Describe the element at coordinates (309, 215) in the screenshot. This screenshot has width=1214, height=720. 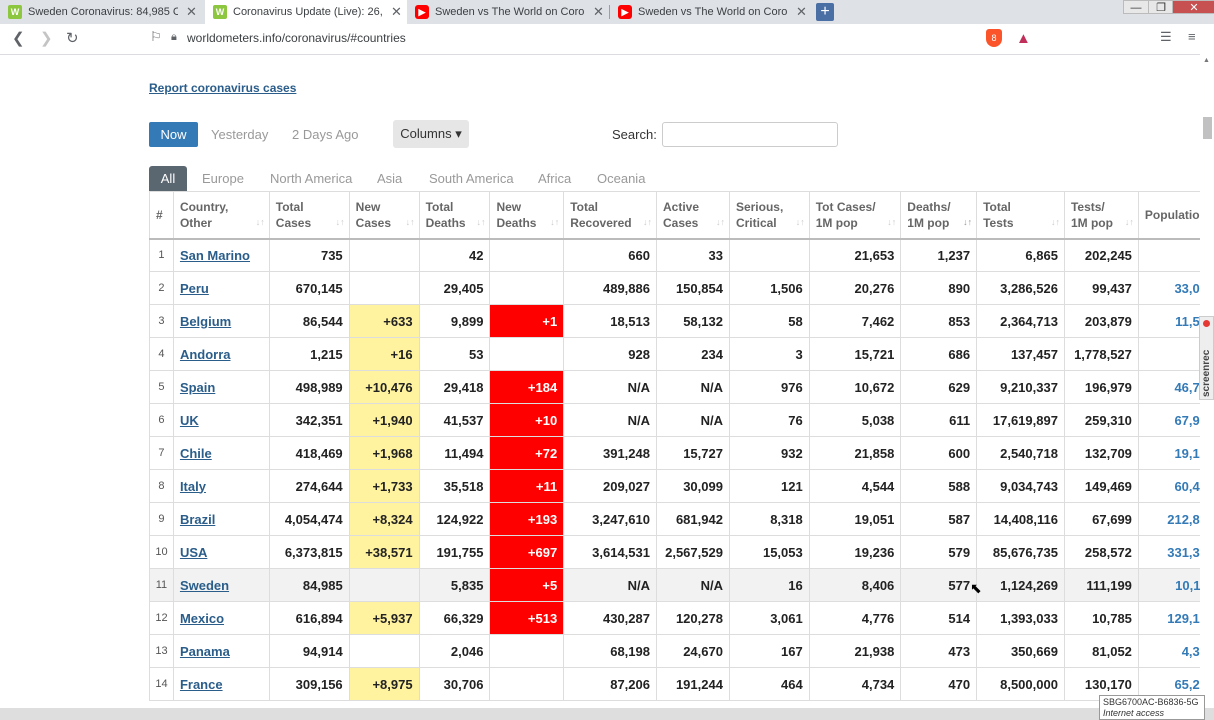
I see `column-header-total-cases: Total Cases ↓↑` at that location.